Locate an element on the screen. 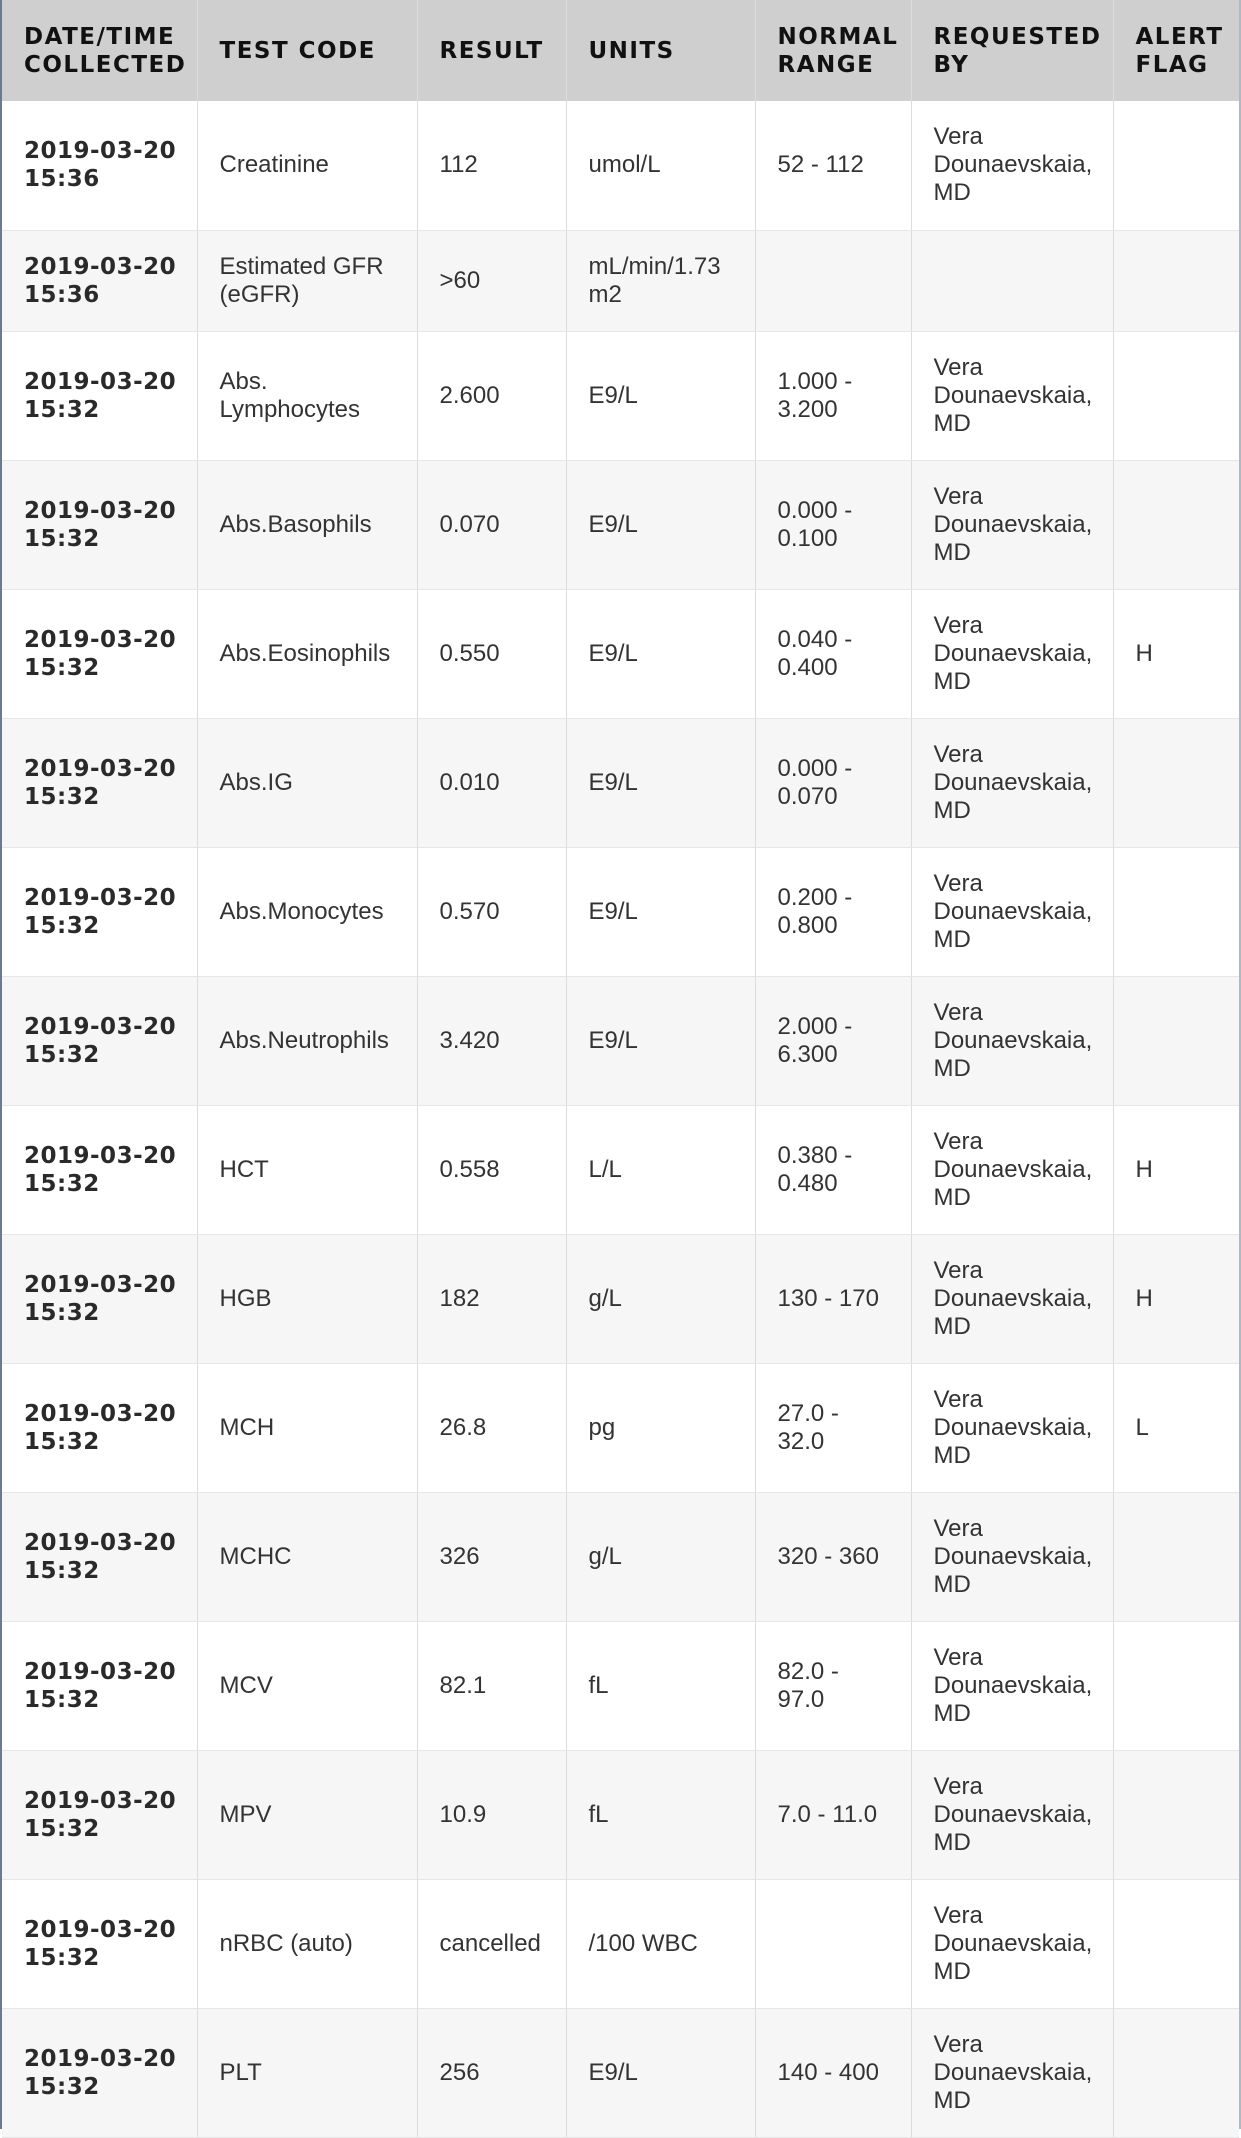 This screenshot has height=2138, width=1241. units-cell-line: pg is located at coordinates (602, 1427).